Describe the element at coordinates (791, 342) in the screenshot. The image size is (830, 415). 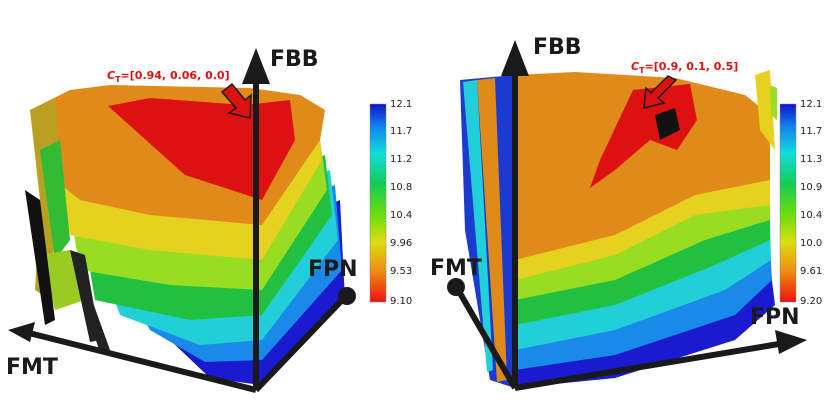
I see `axis-right-arrow` at that location.